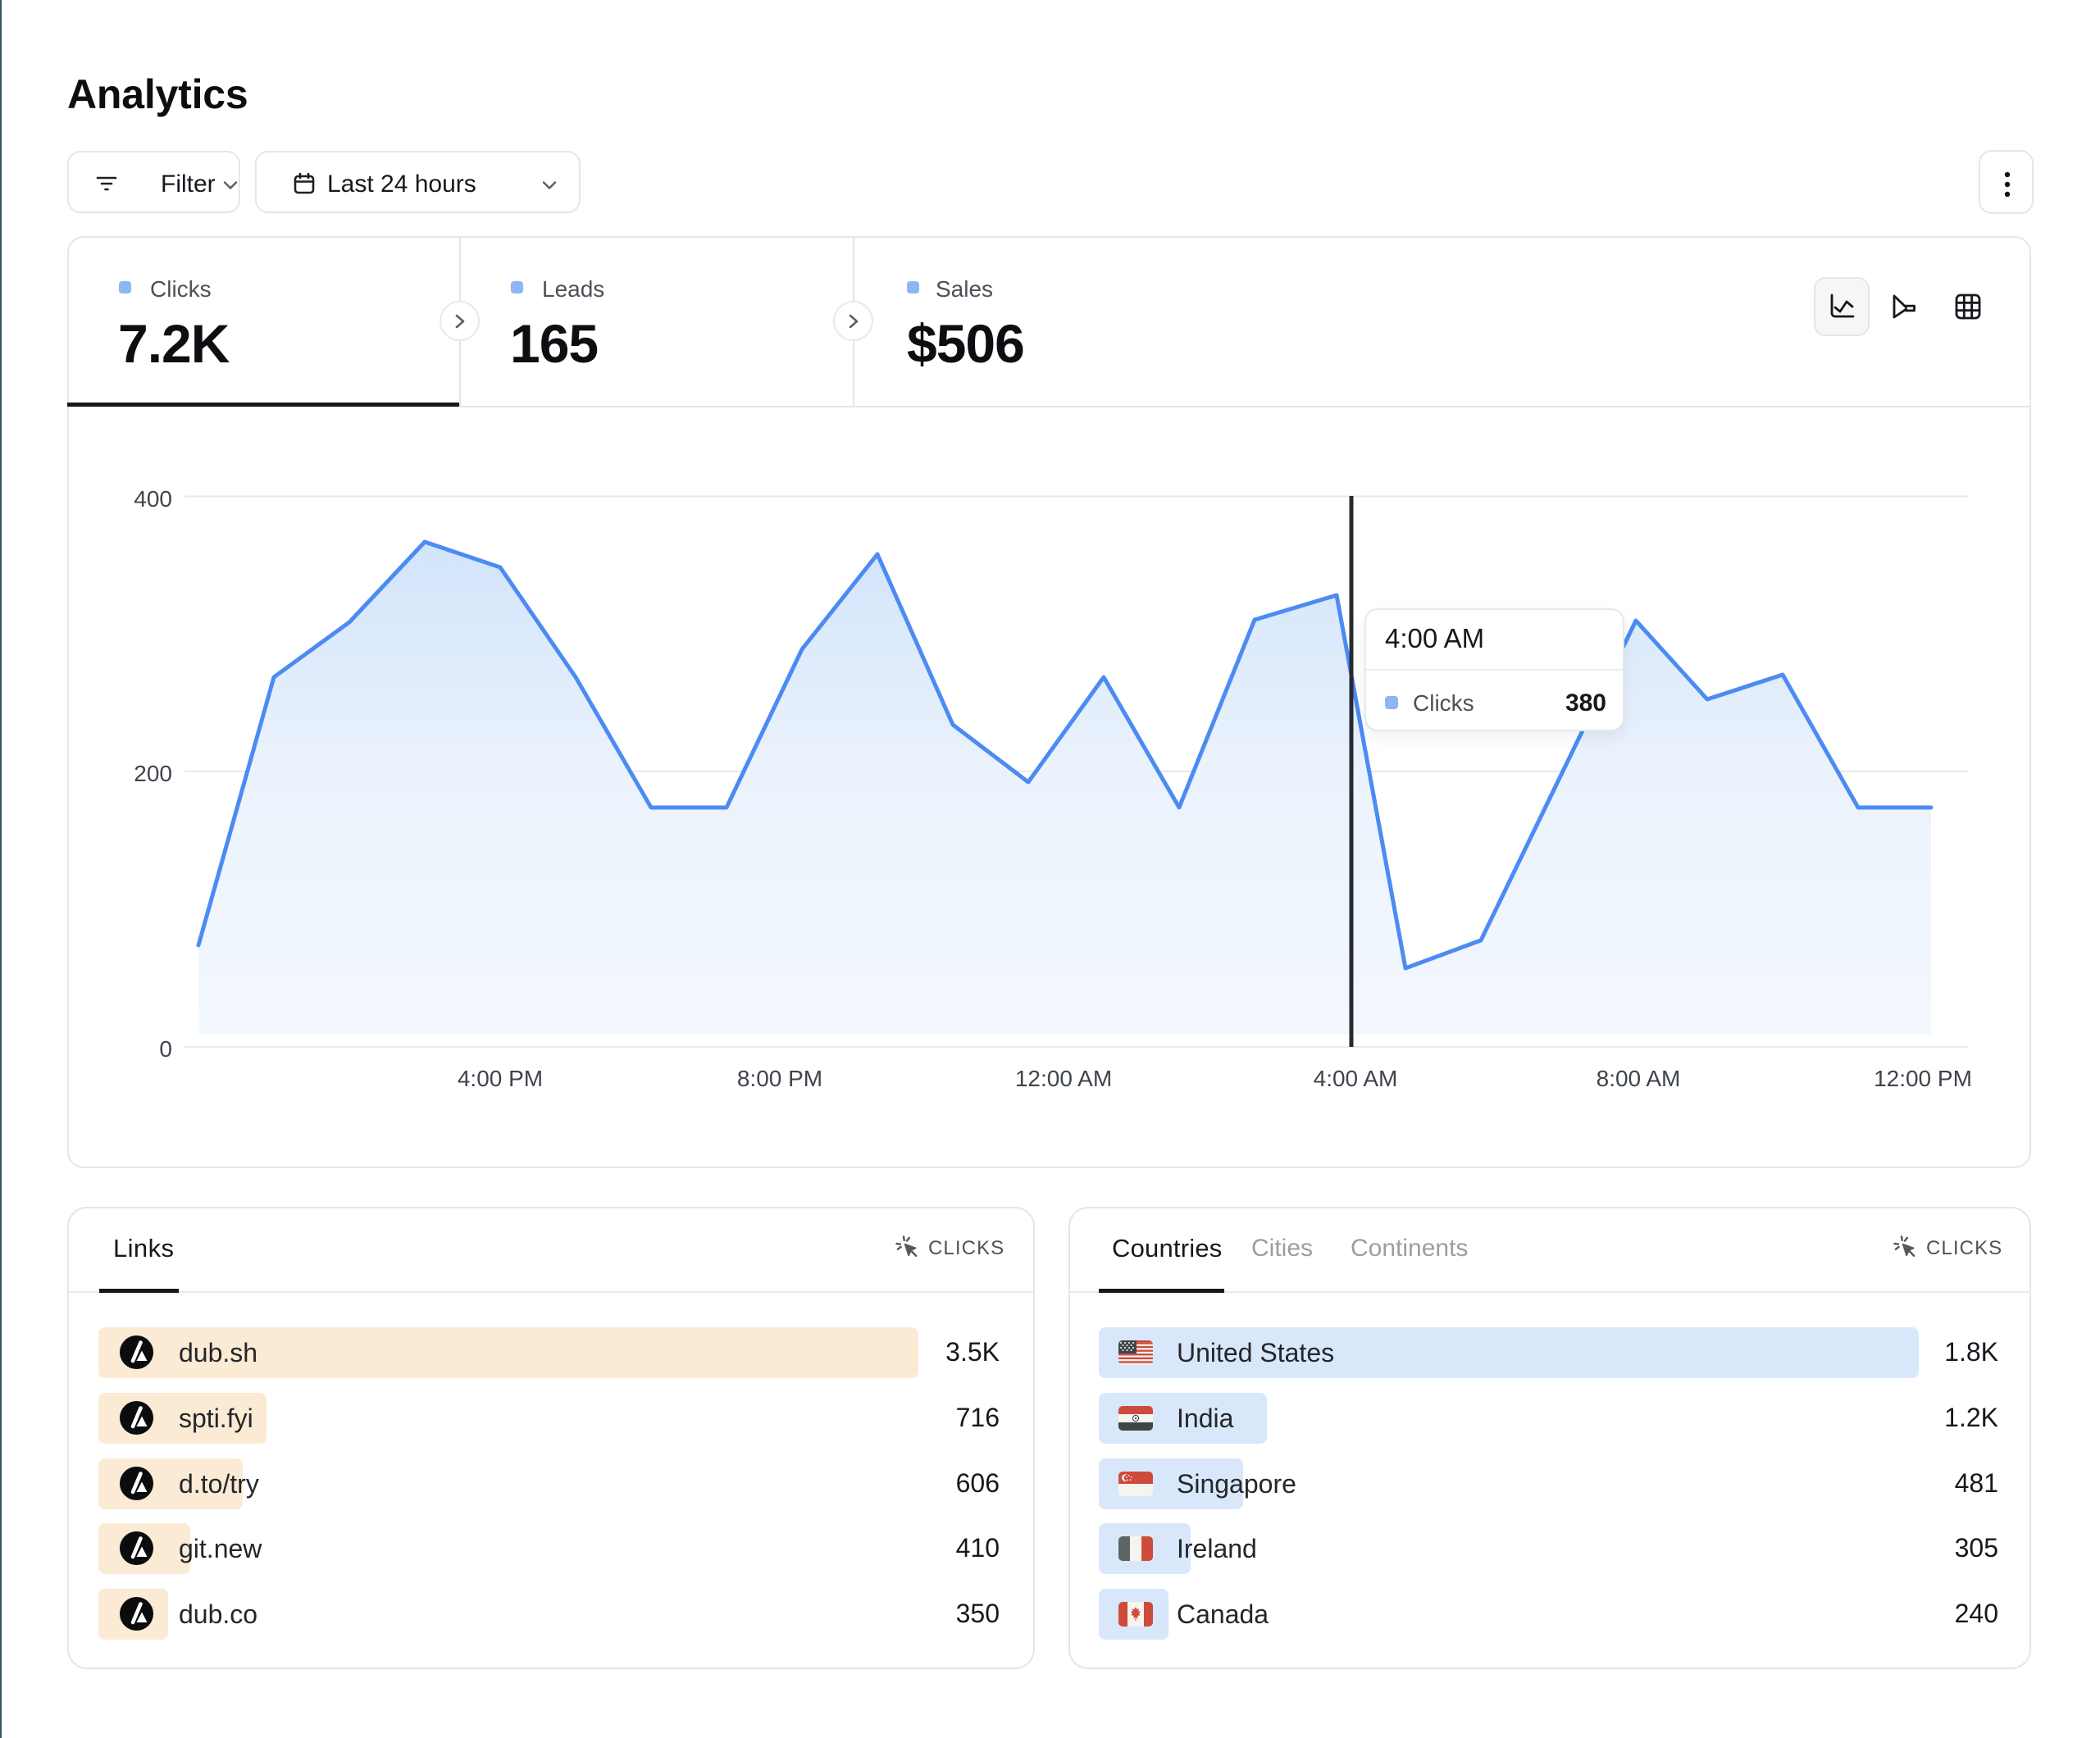  Describe the element at coordinates (1063, 1078) in the screenshot. I see `svg-text: 12:00 AM` at that location.